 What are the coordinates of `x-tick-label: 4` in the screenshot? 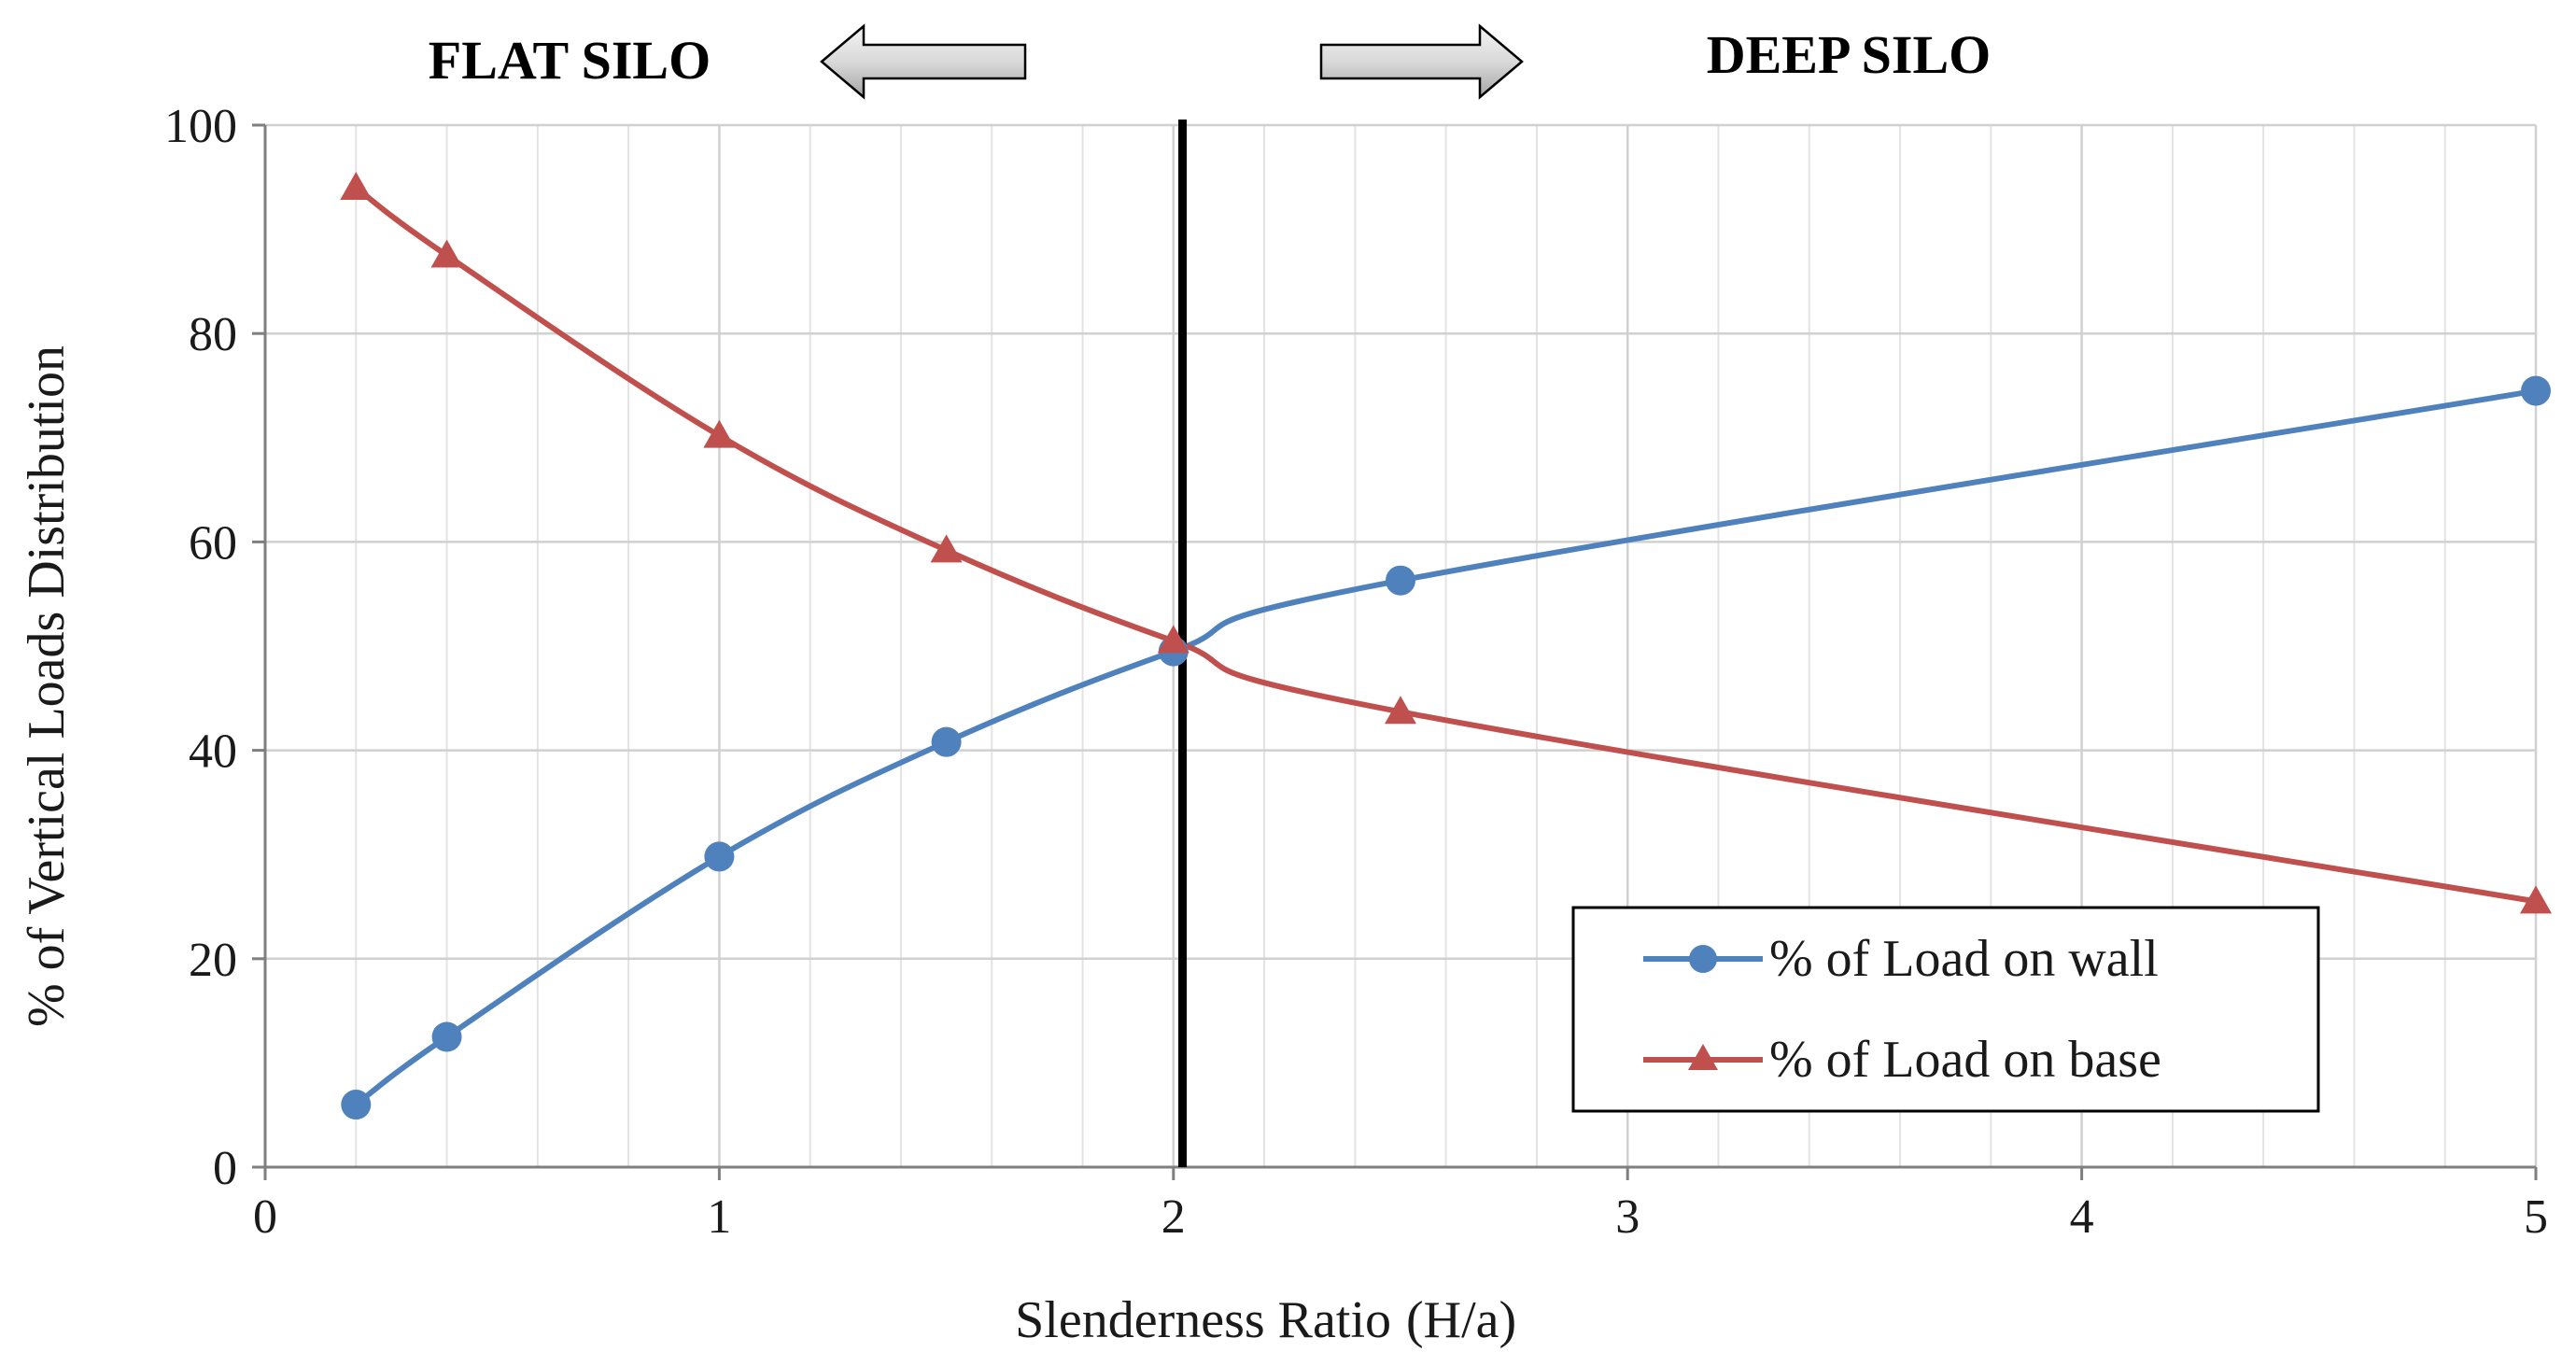 It's located at (2082, 1217).